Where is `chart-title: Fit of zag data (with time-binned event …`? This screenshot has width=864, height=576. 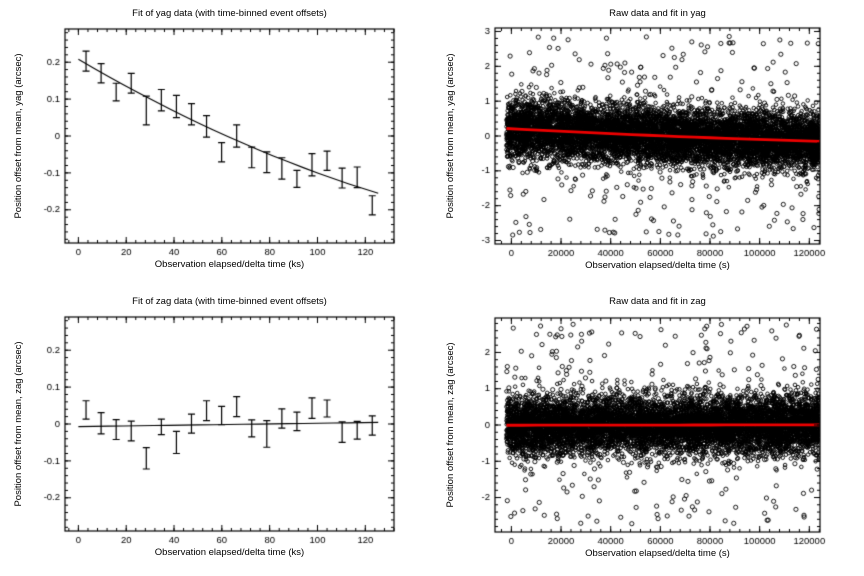
chart-title: Fit of zag data (with time-binned event … is located at coordinates (229, 301).